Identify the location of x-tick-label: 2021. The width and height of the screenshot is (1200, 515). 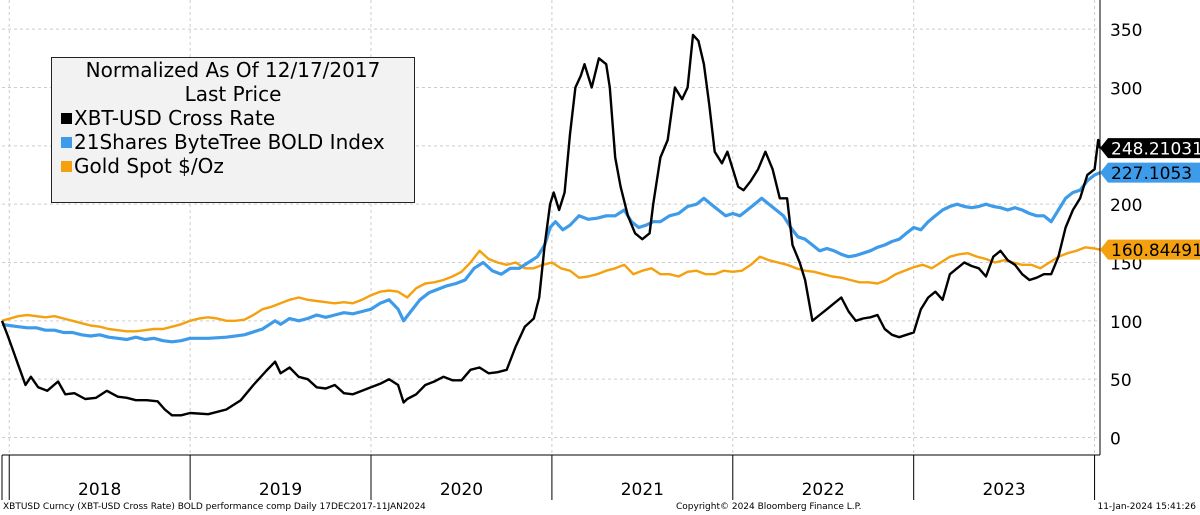
(642, 490).